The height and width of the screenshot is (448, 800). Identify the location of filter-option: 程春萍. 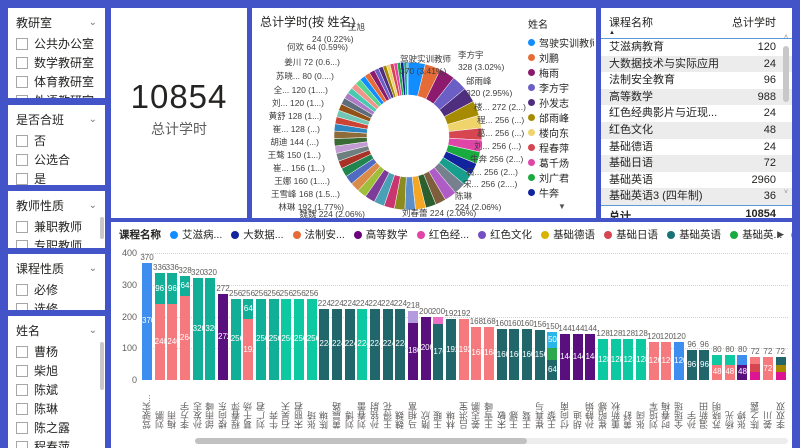
(56, 442).